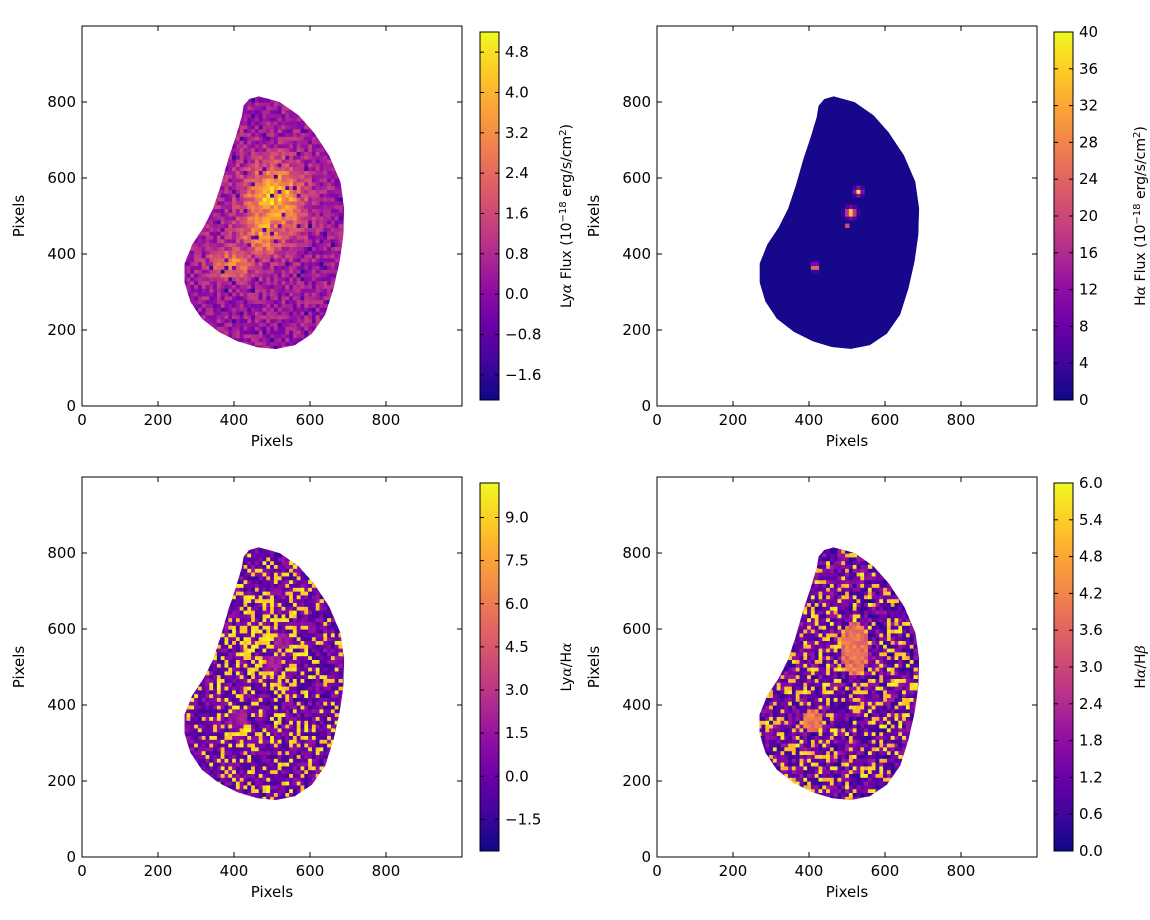  What do you see at coordinates (1091, 814) in the screenshot?
I see `colorbar-tick-label: 0.6` at bounding box center [1091, 814].